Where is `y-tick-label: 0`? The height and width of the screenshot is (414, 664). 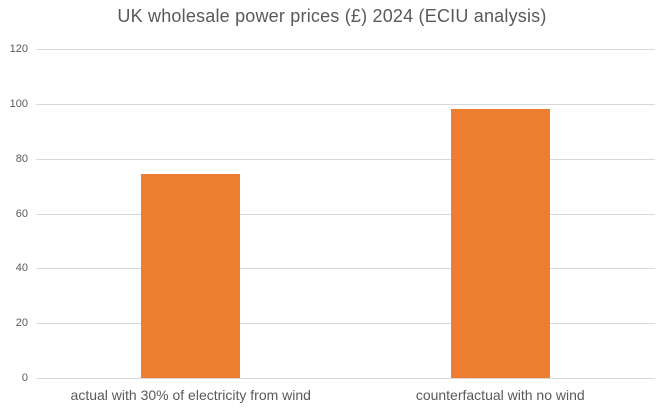
y-tick-label: 0 is located at coordinates (24, 378).